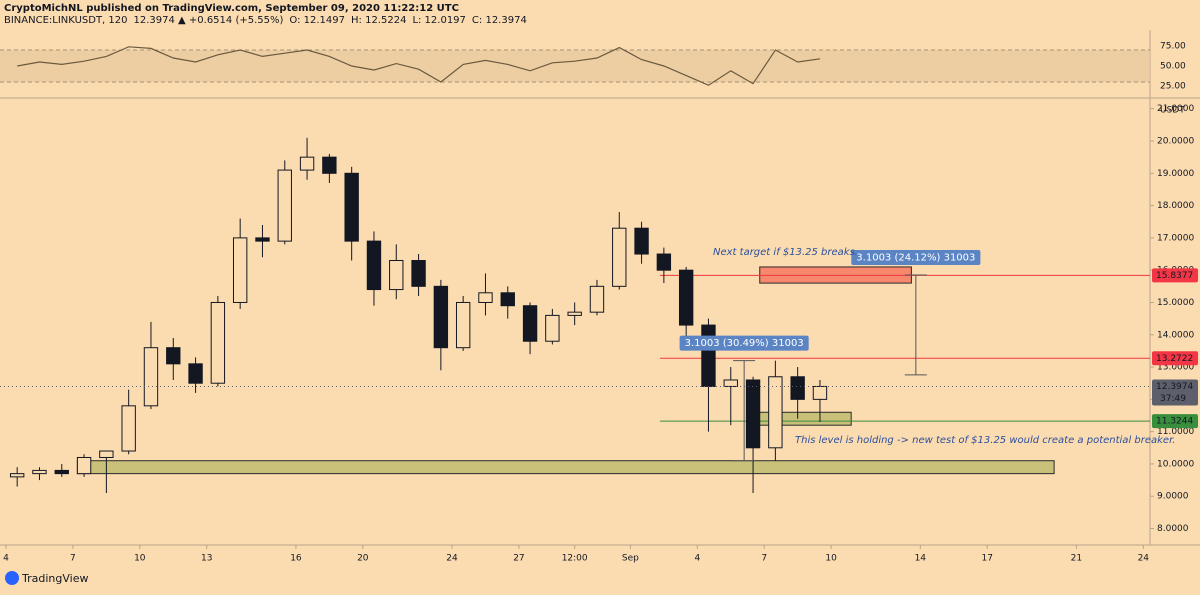  I want to click on y-tick-label: 20.0000, so click(1175, 142).